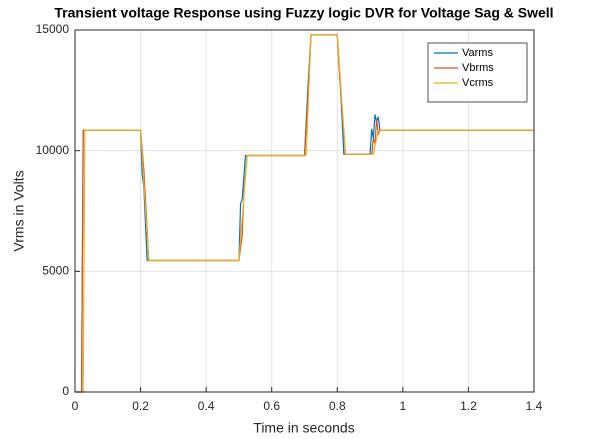 The width and height of the screenshot is (590, 439). I want to click on y-tick-label: 15000, so click(53, 29).